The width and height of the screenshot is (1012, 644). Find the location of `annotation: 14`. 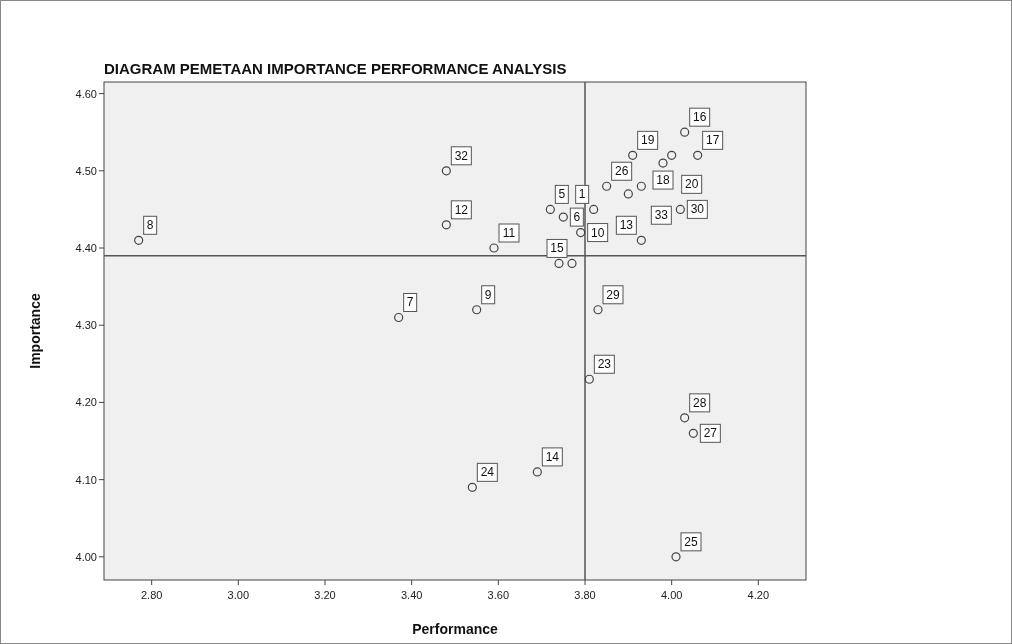

annotation: 14 is located at coordinates (552, 456).